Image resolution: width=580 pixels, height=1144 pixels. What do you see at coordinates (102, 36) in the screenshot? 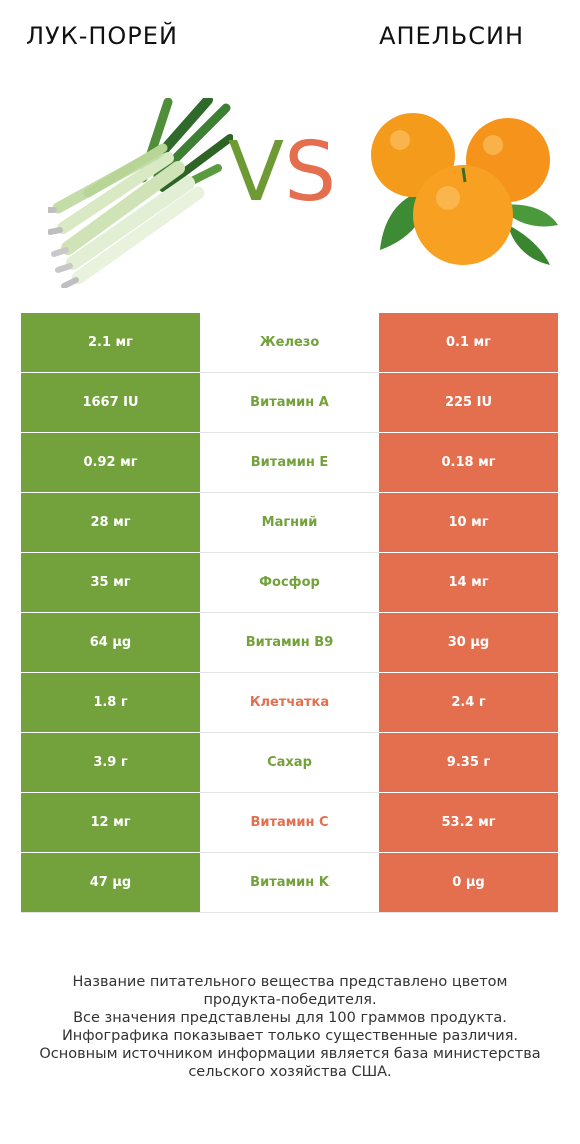
I see `left-product-title: ЛУК-ПОРЕЙ` at bounding box center [102, 36].